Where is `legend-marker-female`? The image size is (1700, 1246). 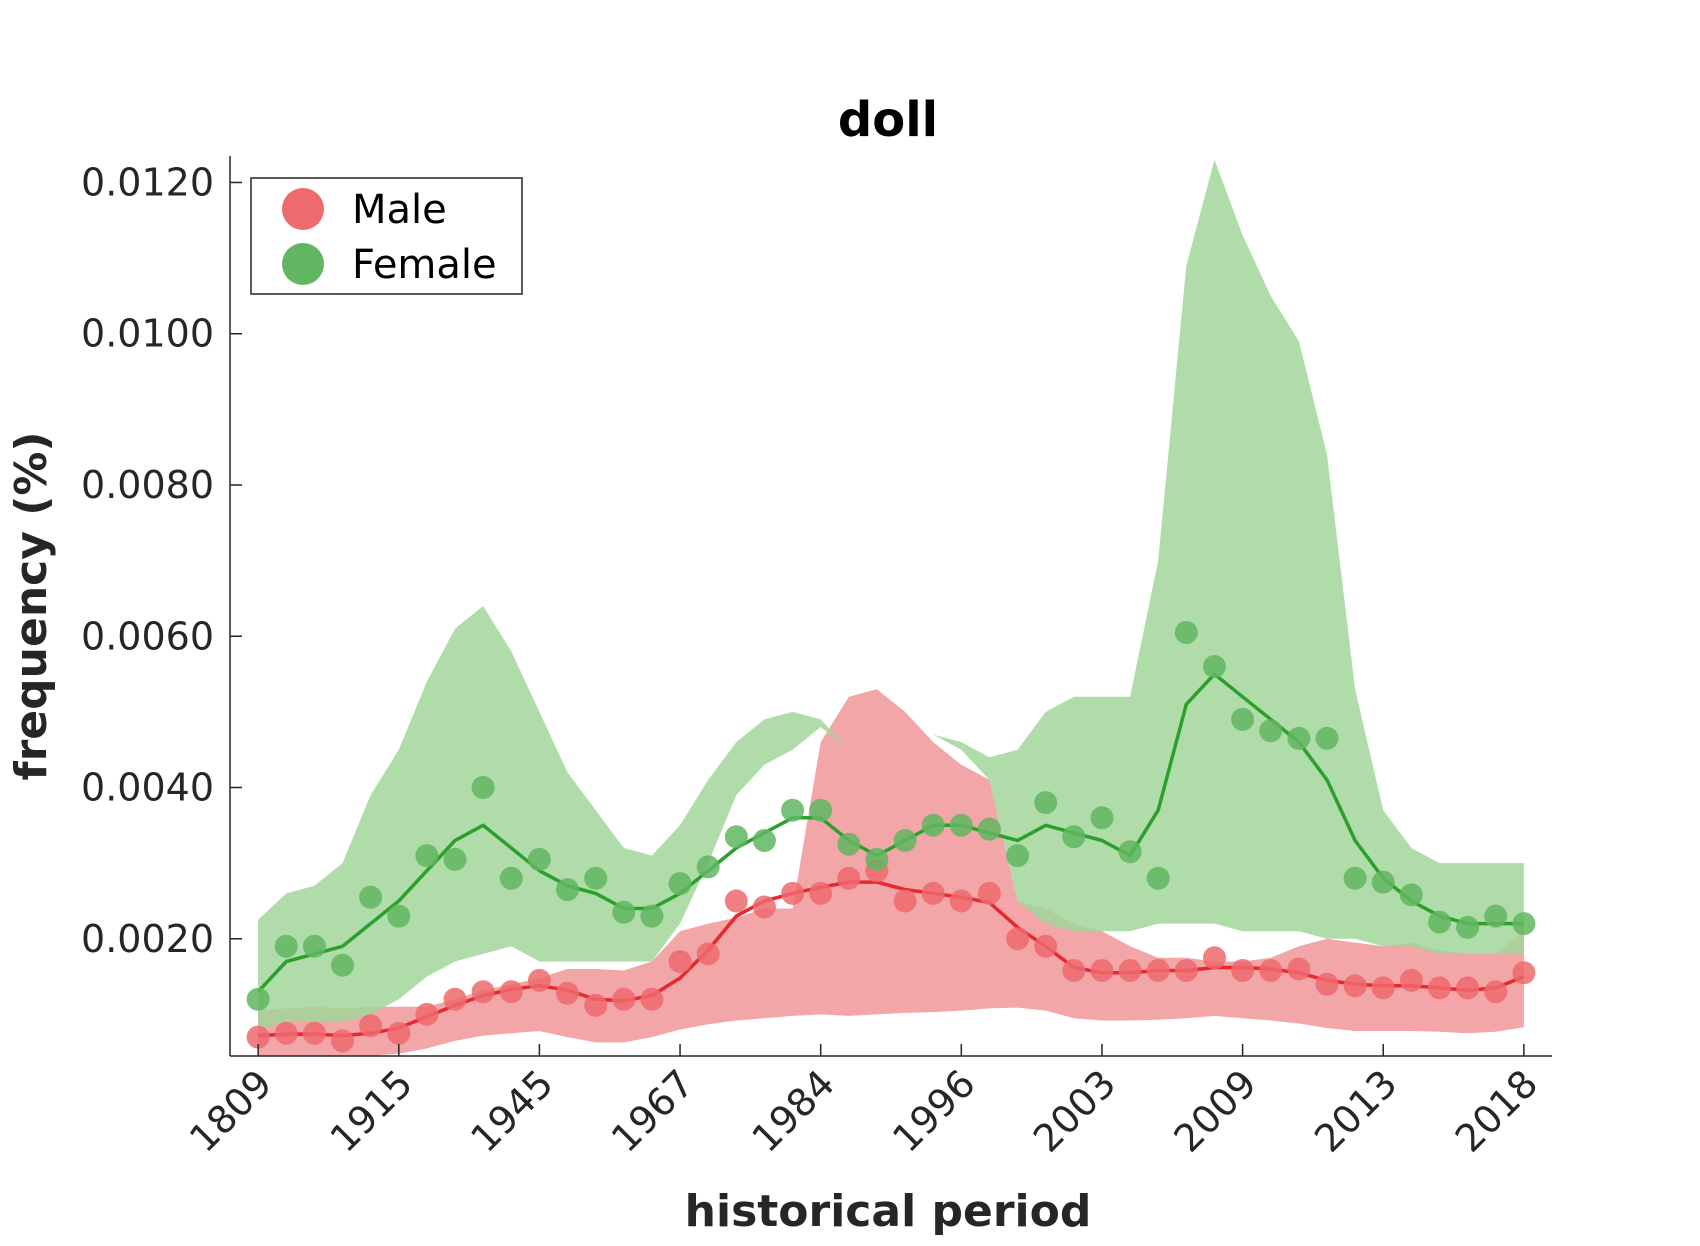
legend-marker-female is located at coordinates (303, 264).